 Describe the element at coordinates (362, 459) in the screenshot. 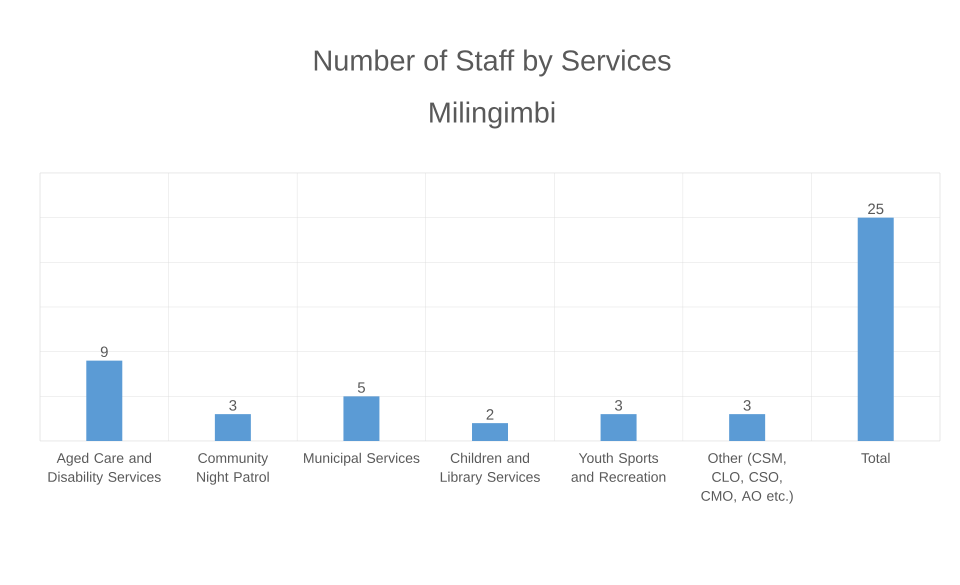

I see `x-tick-label: Municipal Services` at that location.